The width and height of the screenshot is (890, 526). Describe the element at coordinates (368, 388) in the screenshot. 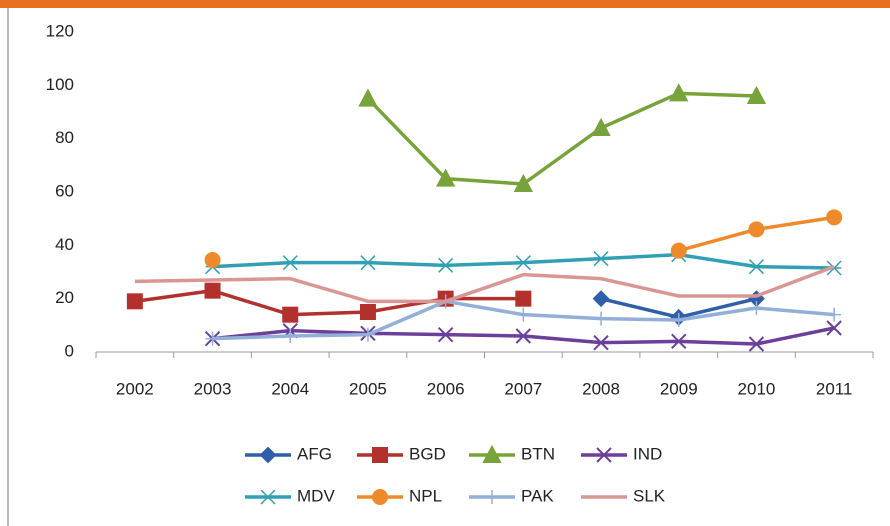

I see `x-tick-label: 2005` at that location.